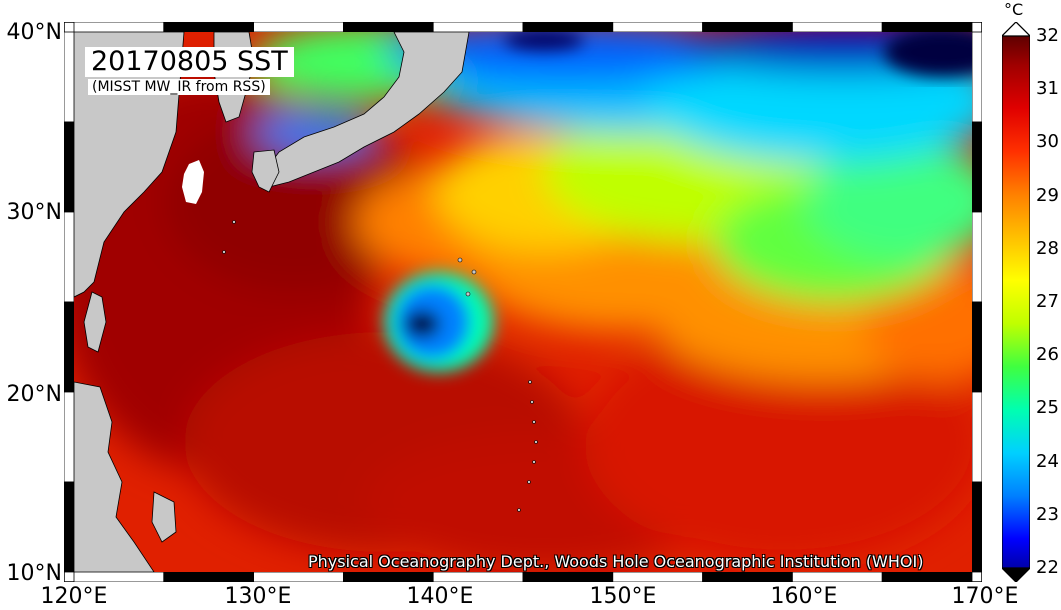 This screenshot has width=1061, height=610. Describe the element at coordinates (1047, 567) in the screenshot. I see `colorbar-tick-label: 22` at that location.